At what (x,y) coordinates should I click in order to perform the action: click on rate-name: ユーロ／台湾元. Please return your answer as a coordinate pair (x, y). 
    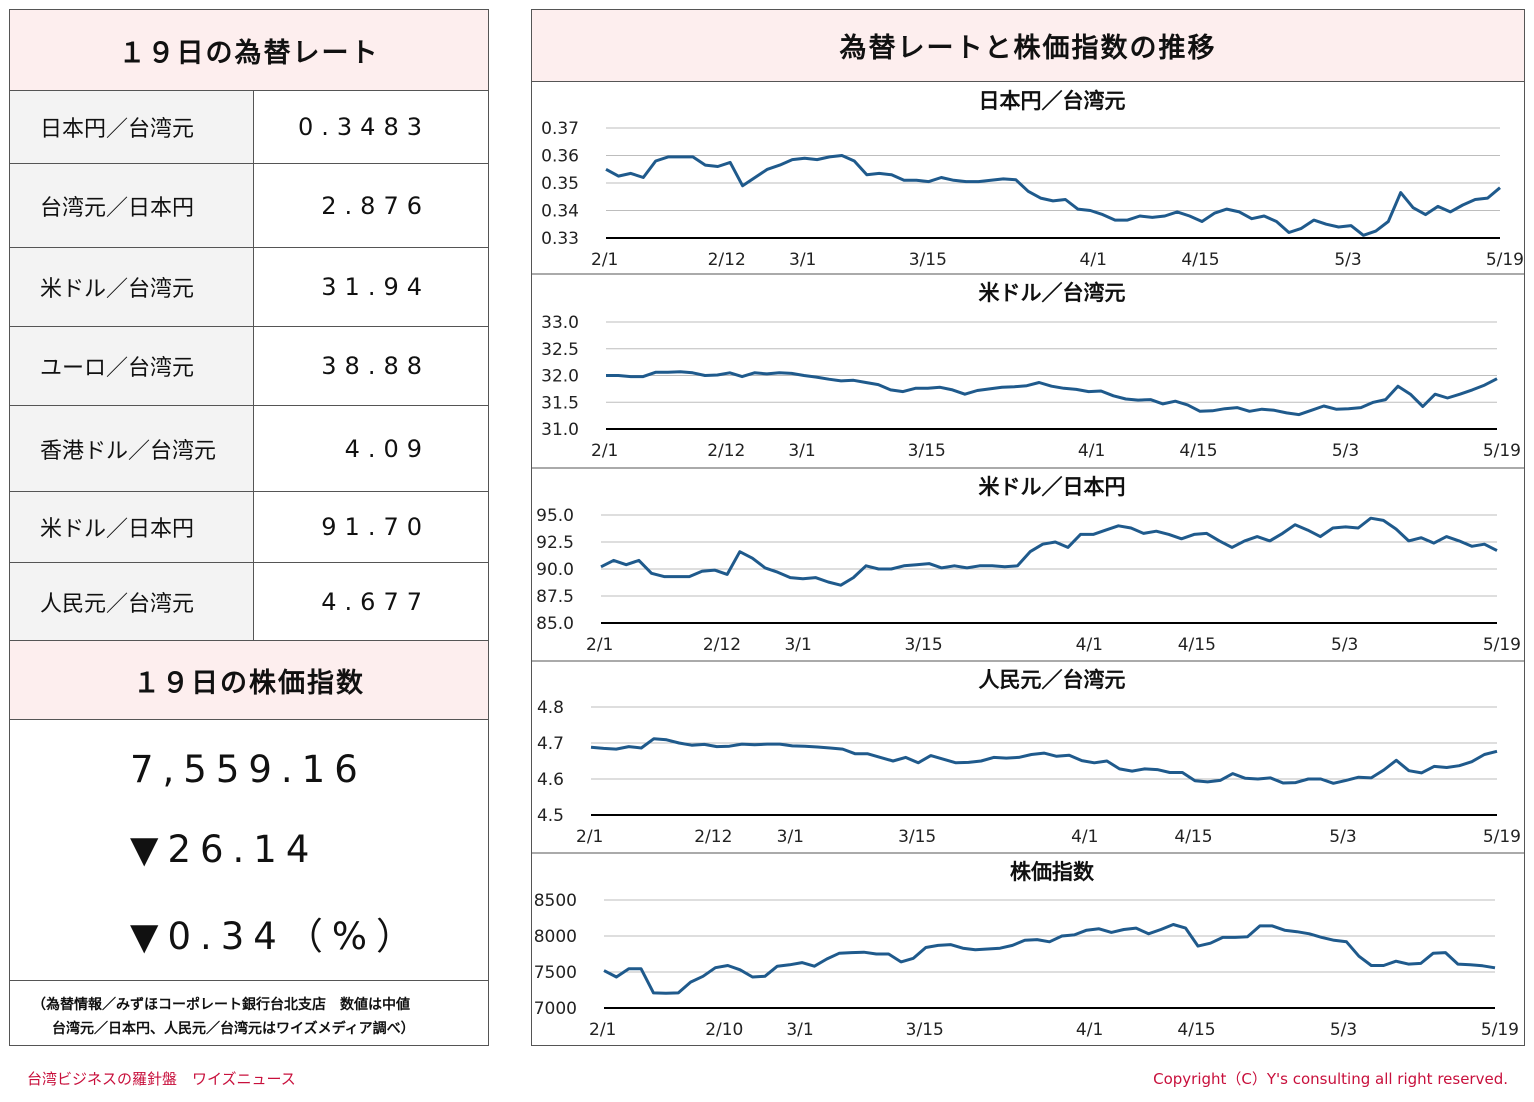
    Looking at the image, I should click on (132, 366).